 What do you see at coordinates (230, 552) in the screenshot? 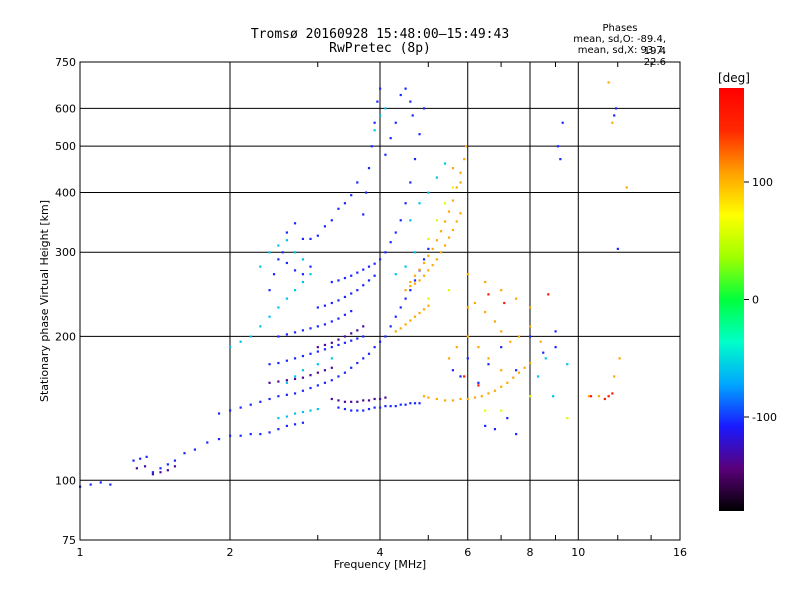
I see `x-tick-label: 2` at bounding box center [230, 552].